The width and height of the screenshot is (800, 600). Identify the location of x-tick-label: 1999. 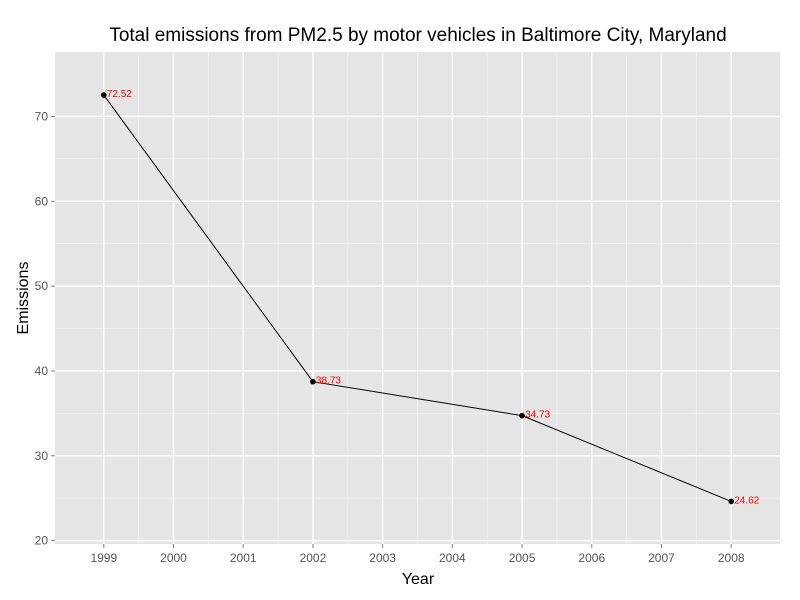
(103, 558).